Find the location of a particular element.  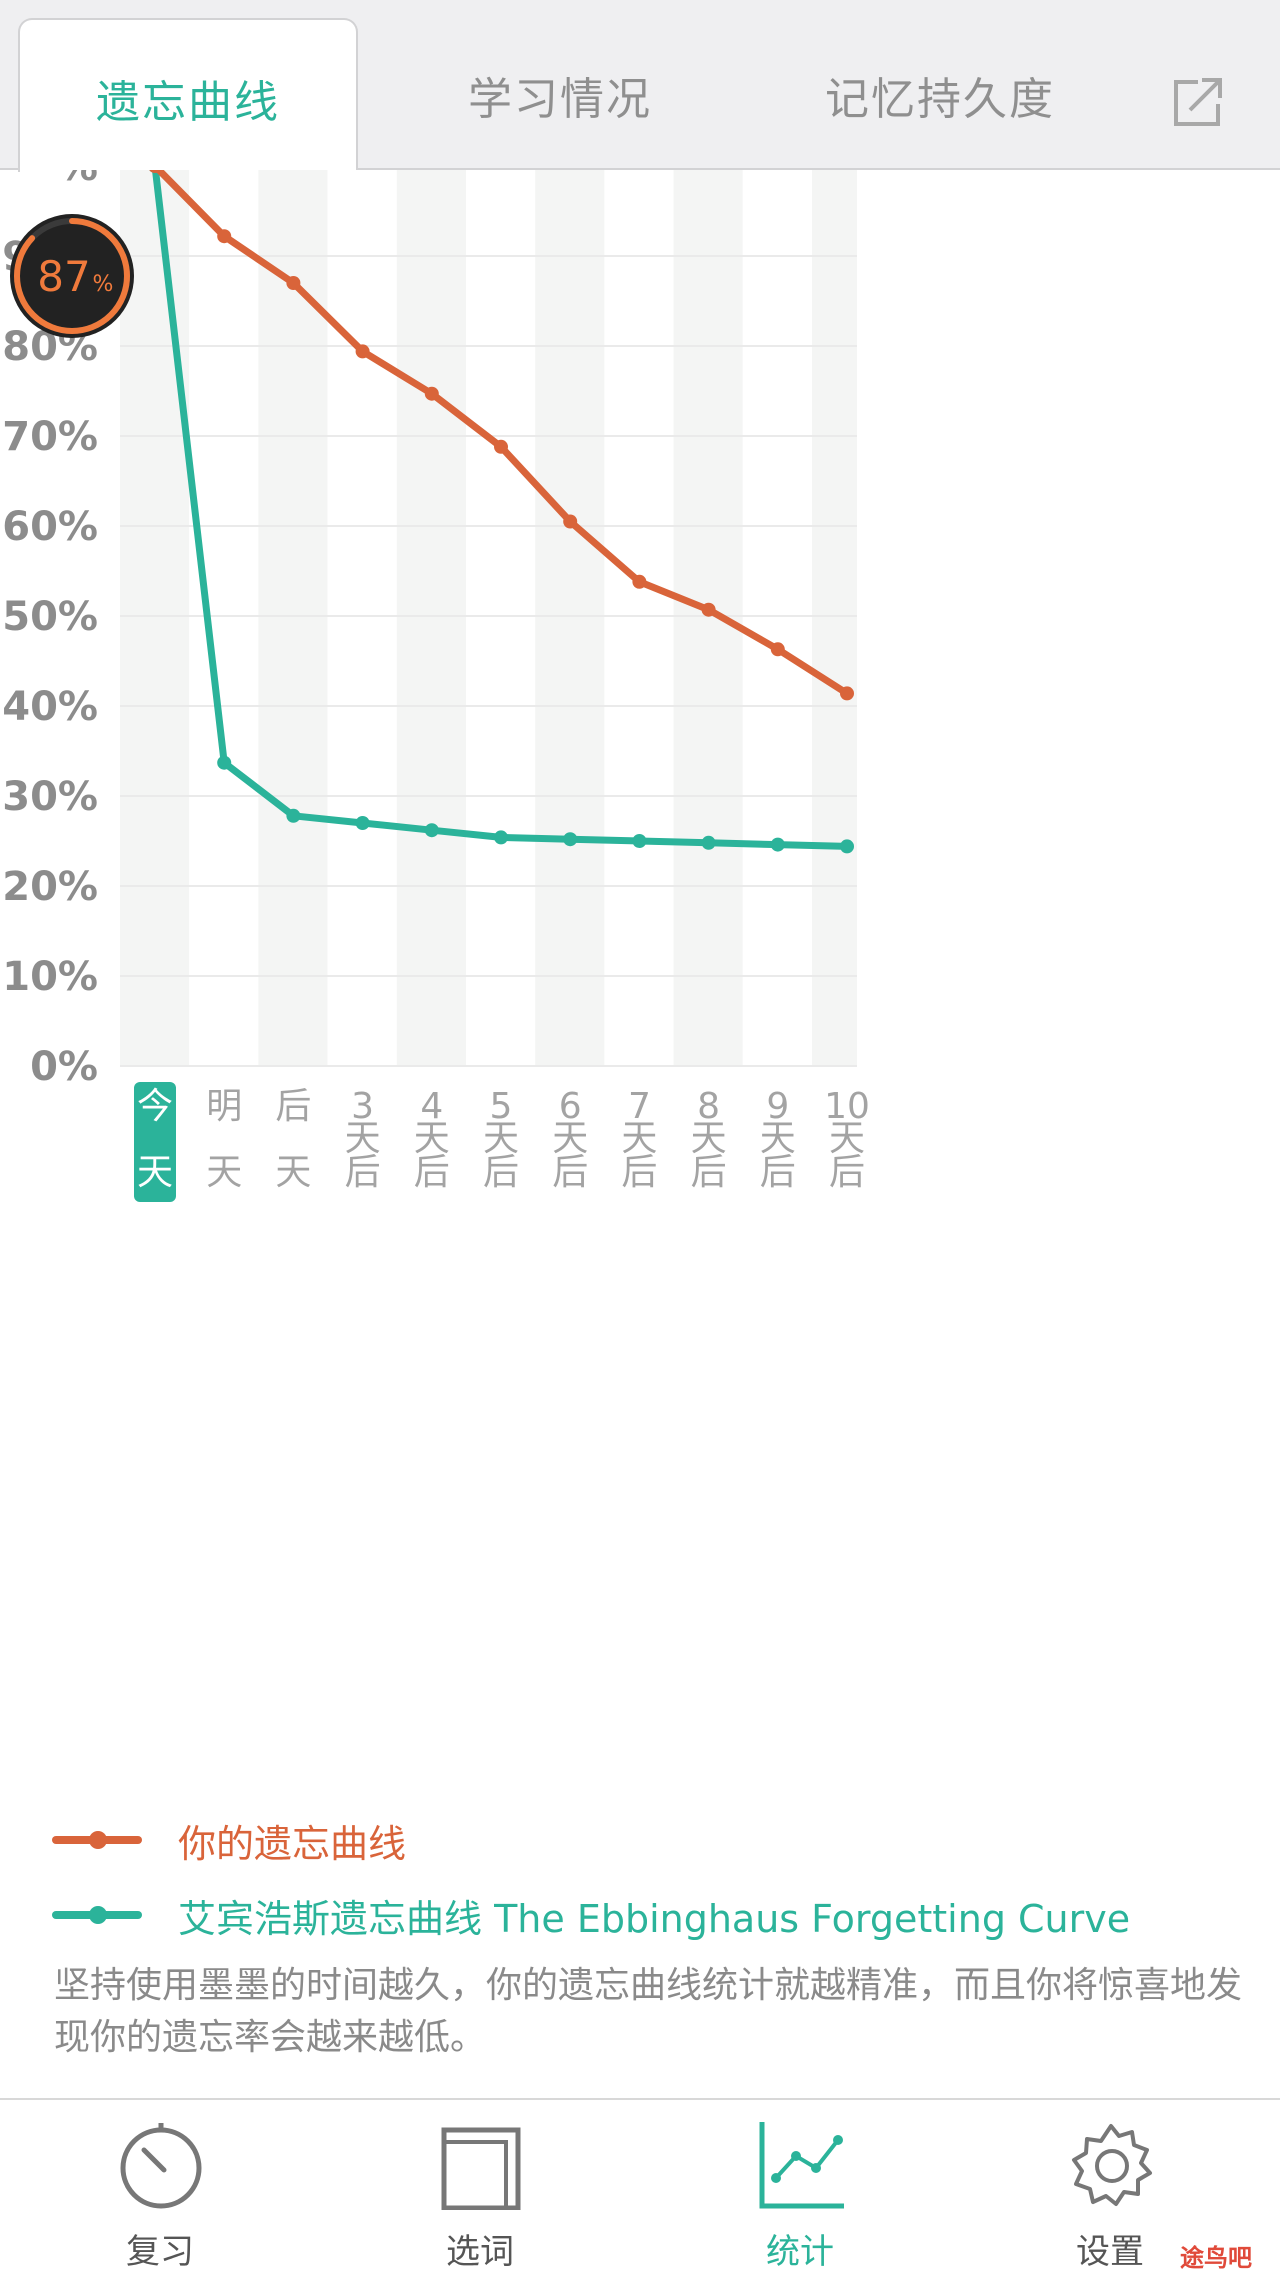

y-tick-label: 50% is located at coordinates (50, 617).